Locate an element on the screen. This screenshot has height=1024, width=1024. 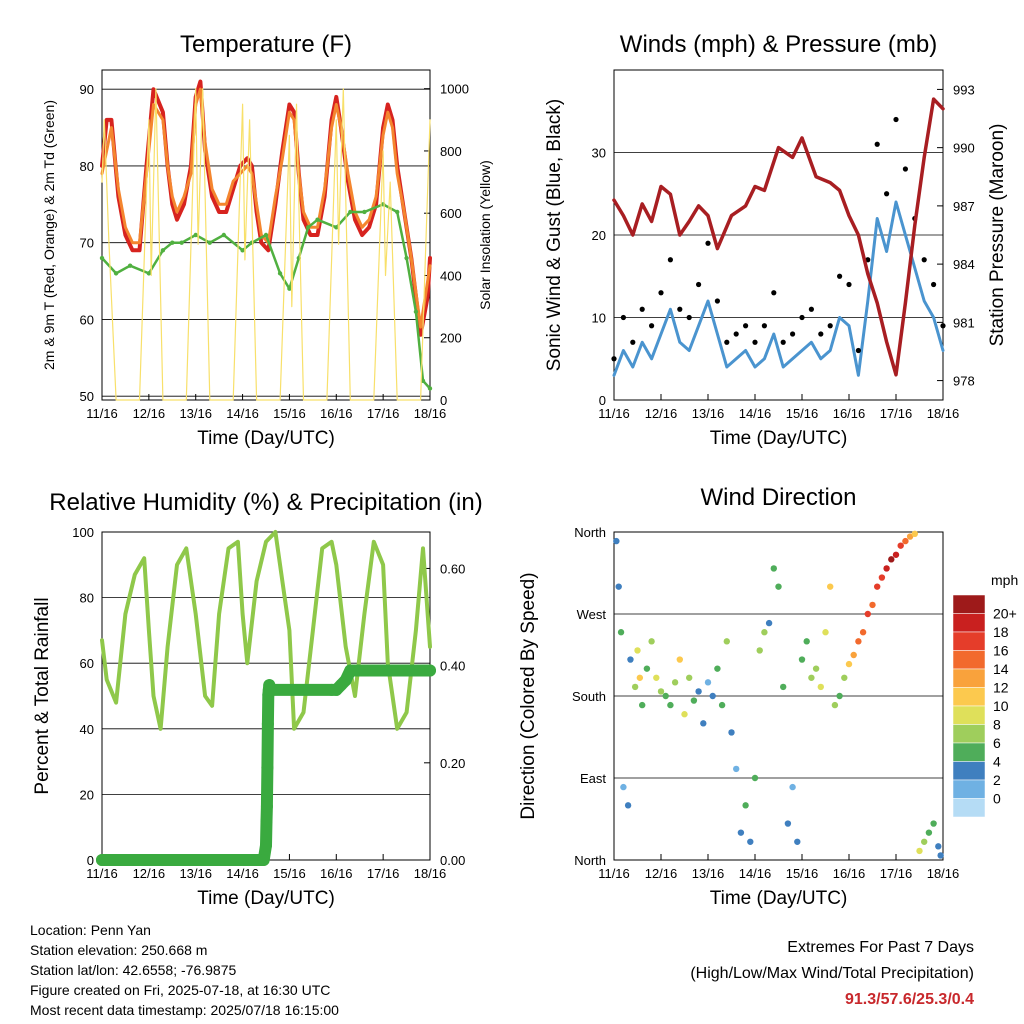
winds-title: Winds (mph) & Pressure (mb) is located at coordinates (778, 44).